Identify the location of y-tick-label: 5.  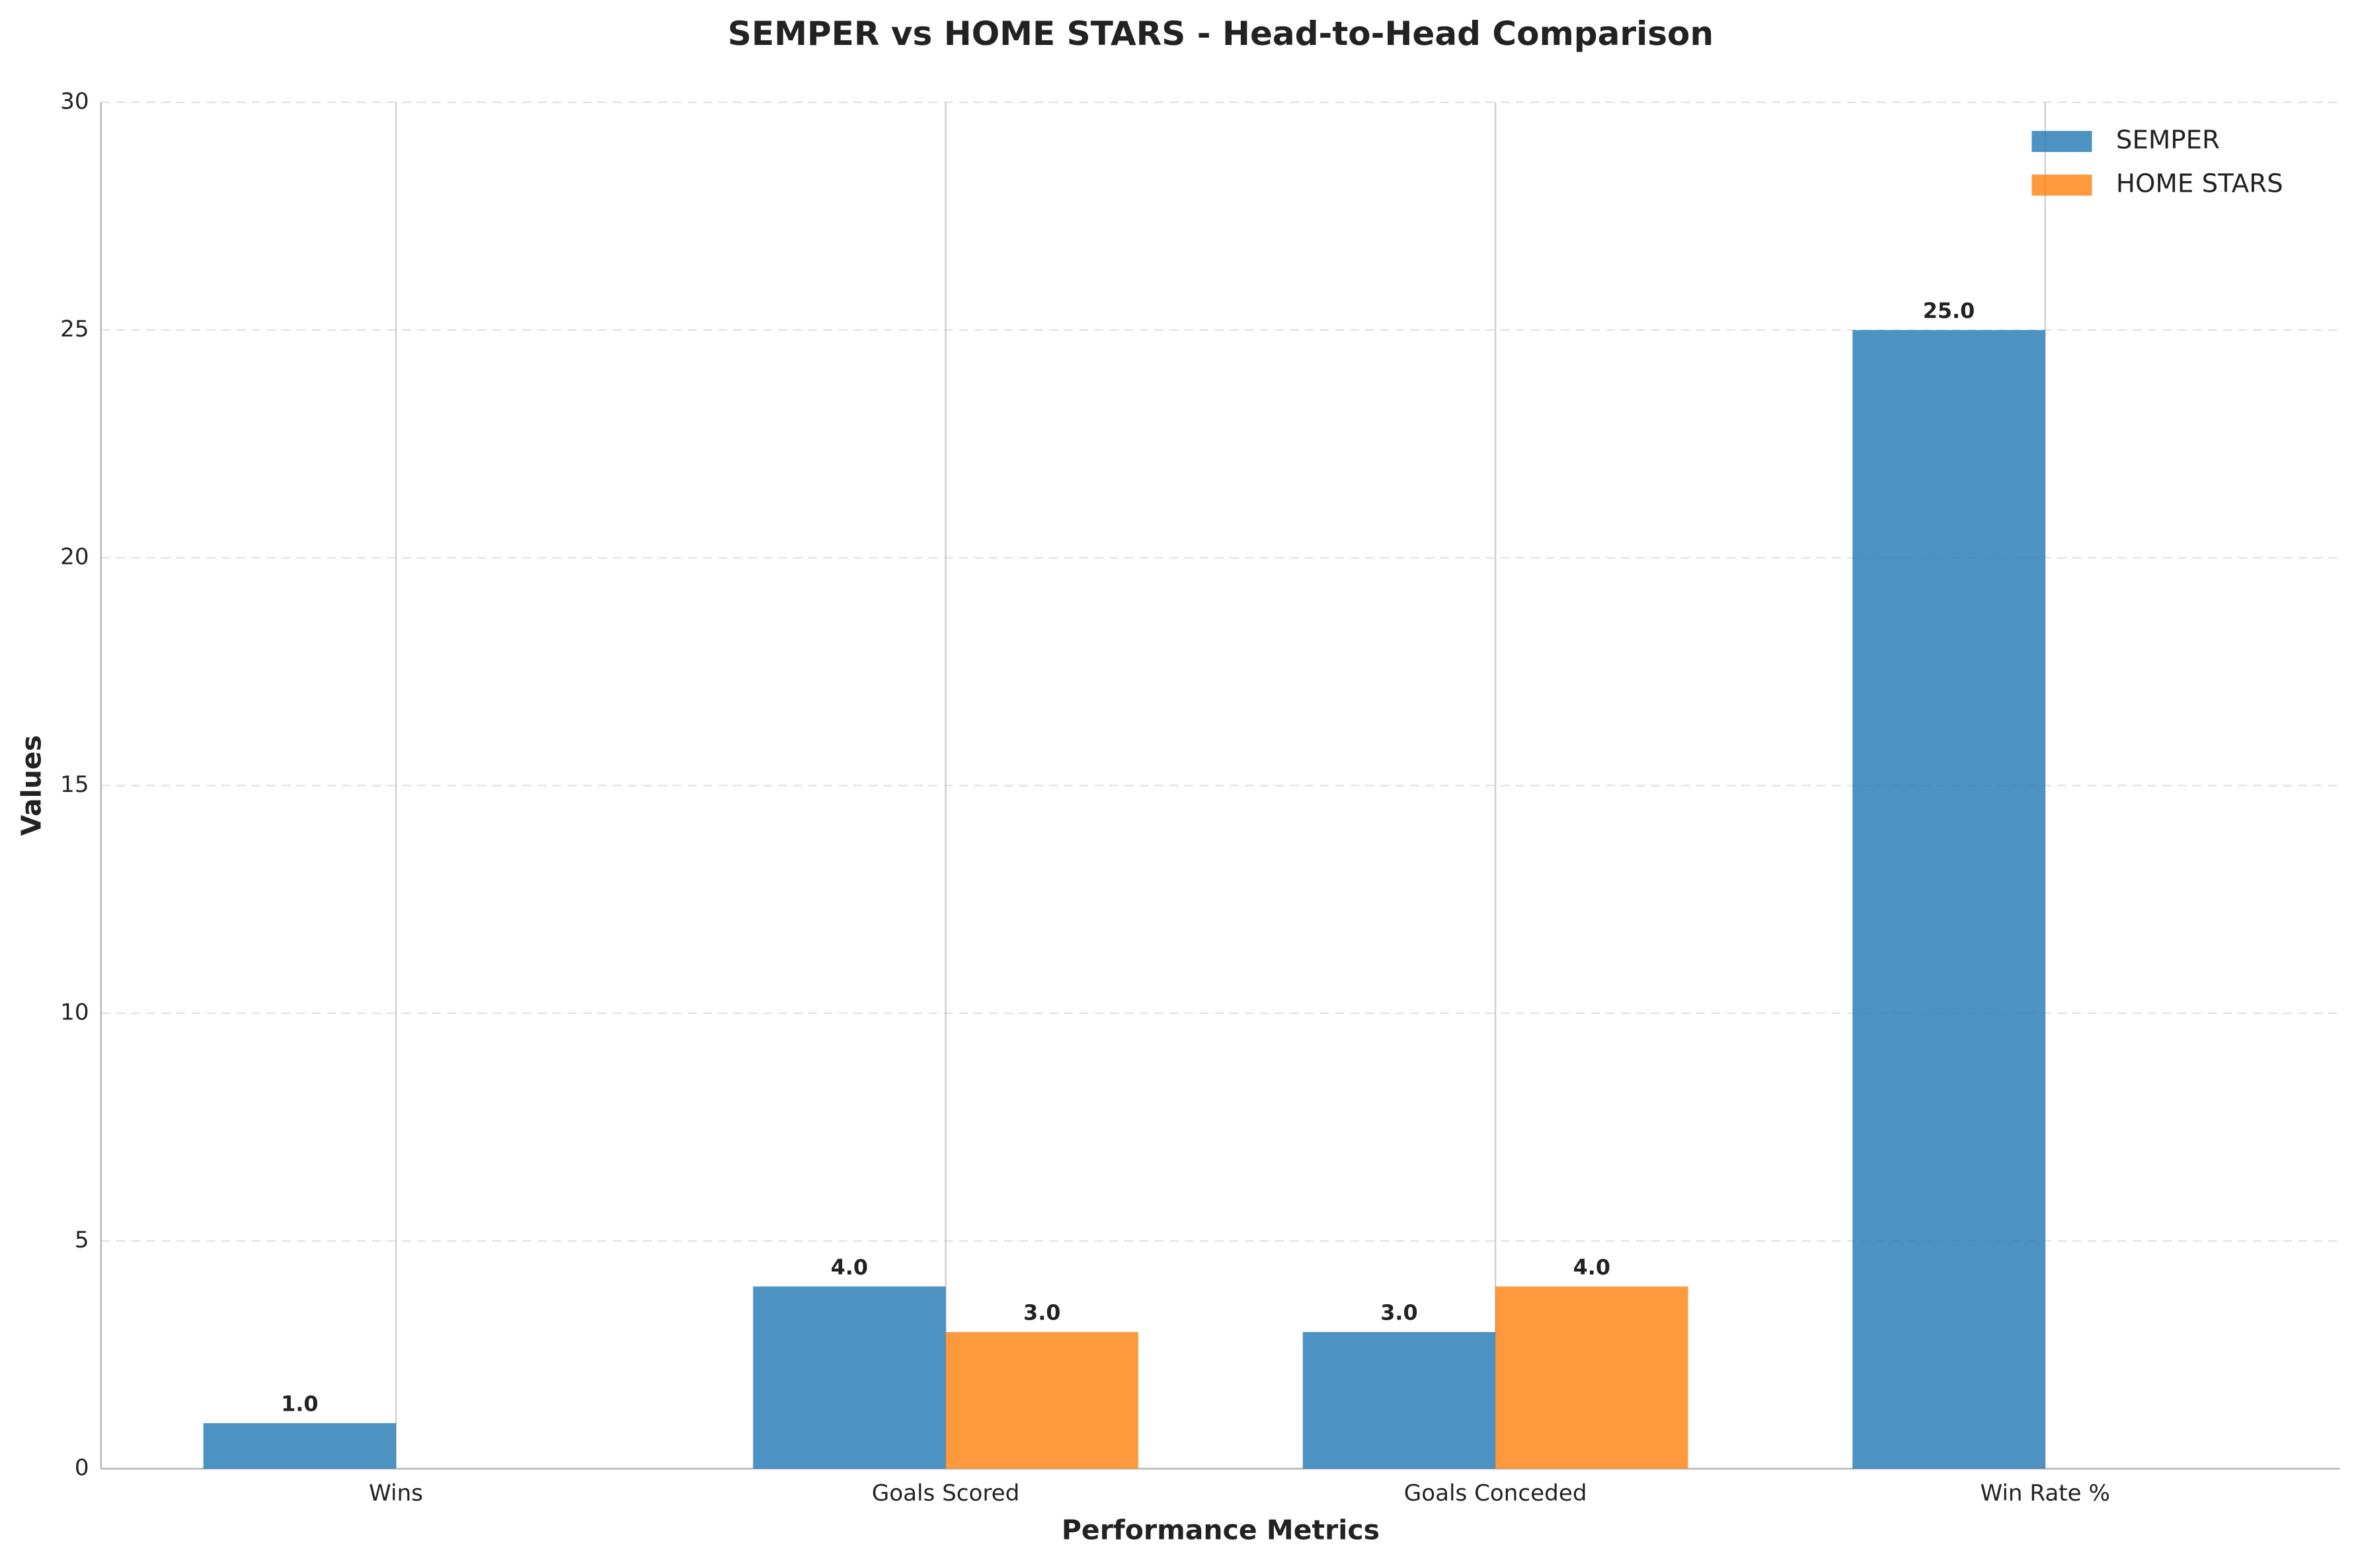
(82, 1240).